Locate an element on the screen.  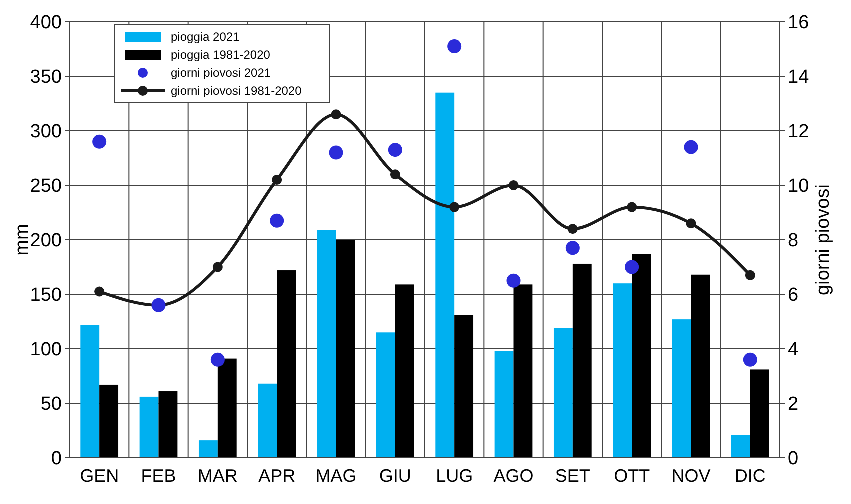
y2-axis-title: giorni piovosi is located at coordinates (823, 240).